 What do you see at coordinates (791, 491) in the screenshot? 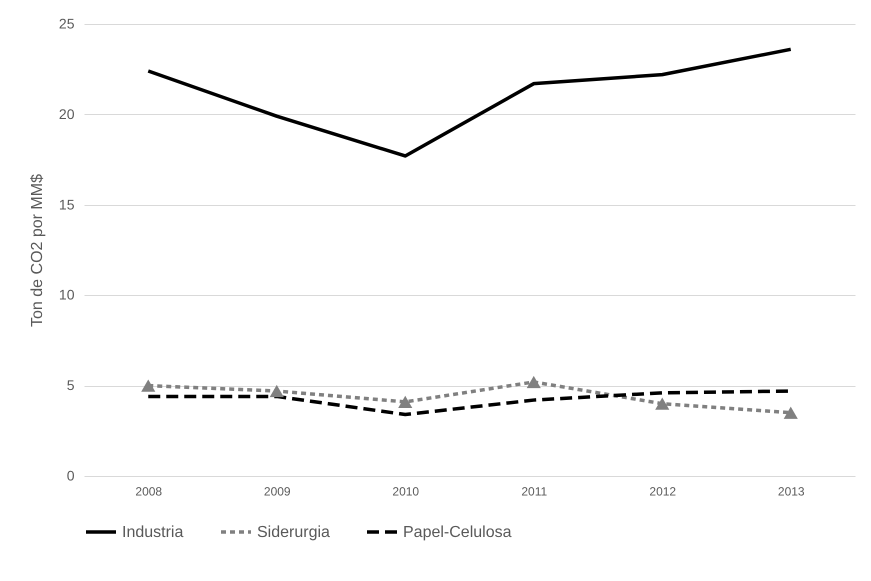
I see `x-tick-label: 2013` at bounding box center [791, 491].